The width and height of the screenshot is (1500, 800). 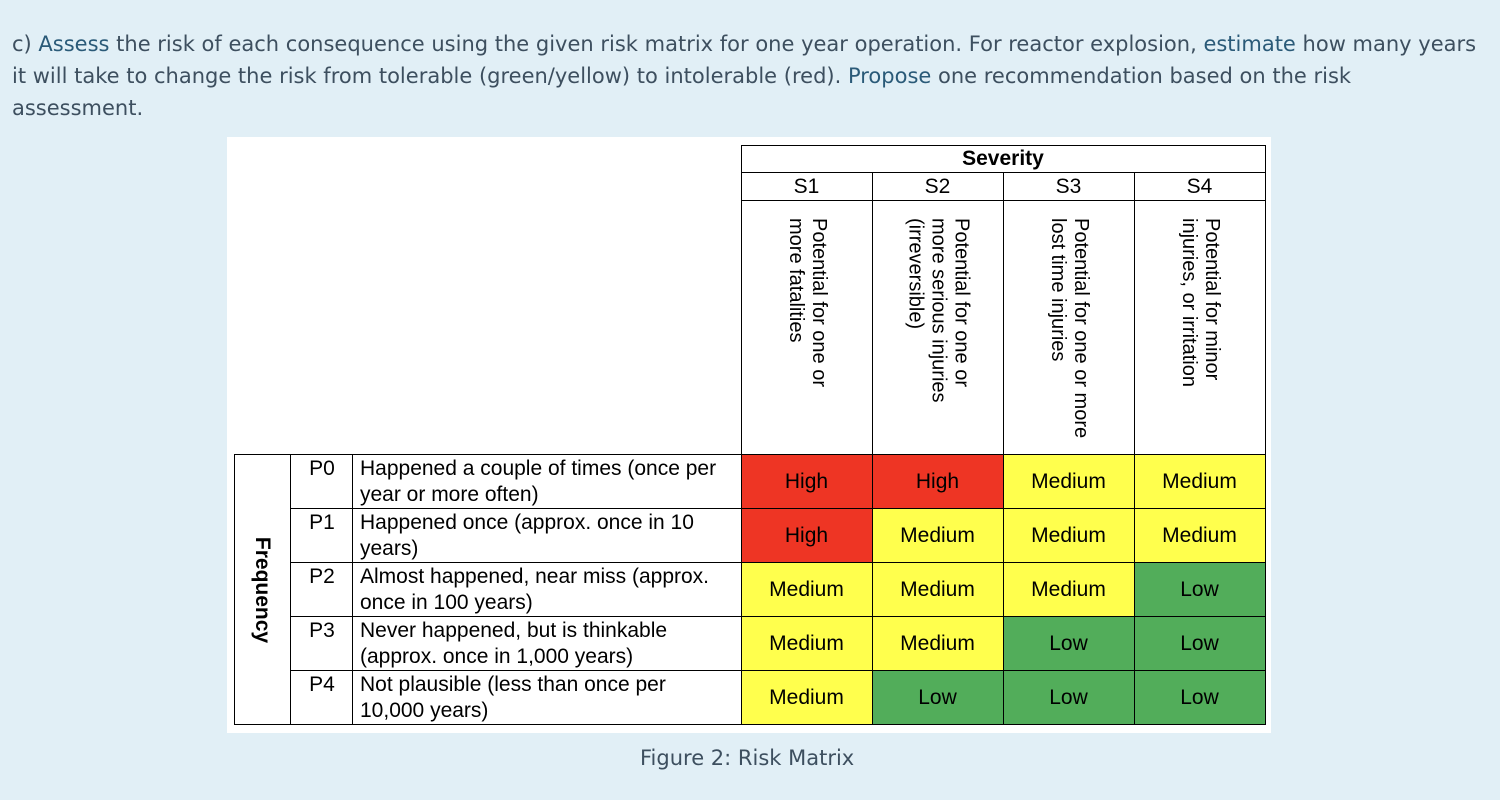 What do you see at coordinates (806, 590) in the screenshot?
I see `risk-cell-p2-s1: Medium` at bounding box center [806, 590].